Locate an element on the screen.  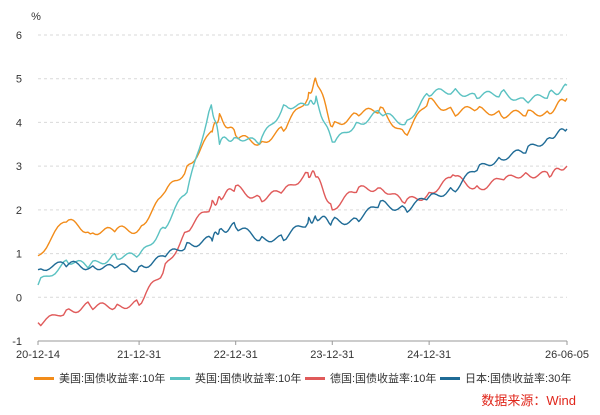
legend-label-de: 德国:国债收益率:10年 is located at coordinates (383, 379).